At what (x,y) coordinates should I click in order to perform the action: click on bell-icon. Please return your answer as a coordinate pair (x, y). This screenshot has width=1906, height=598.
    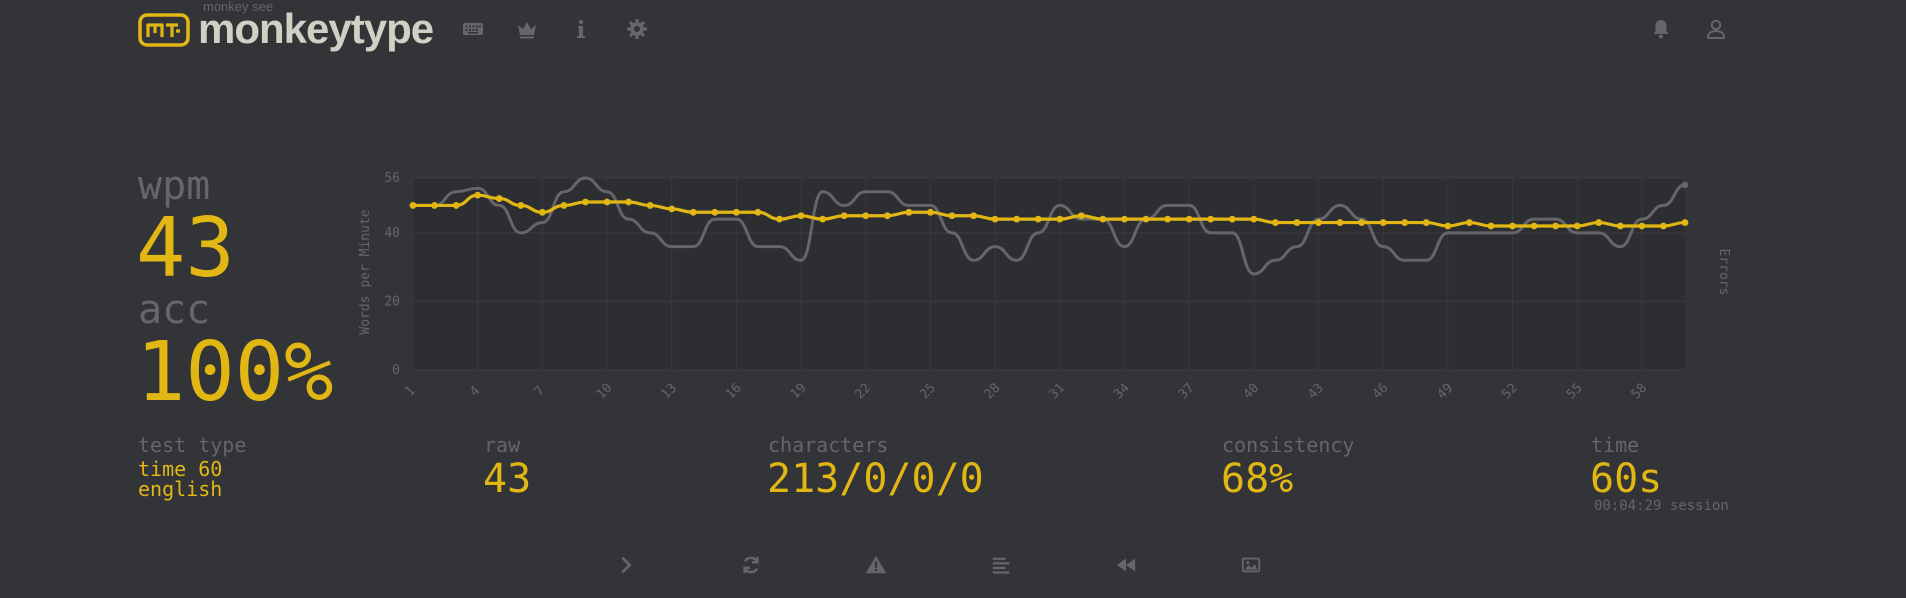
    Looking at the image, I should click on (1661, 29).